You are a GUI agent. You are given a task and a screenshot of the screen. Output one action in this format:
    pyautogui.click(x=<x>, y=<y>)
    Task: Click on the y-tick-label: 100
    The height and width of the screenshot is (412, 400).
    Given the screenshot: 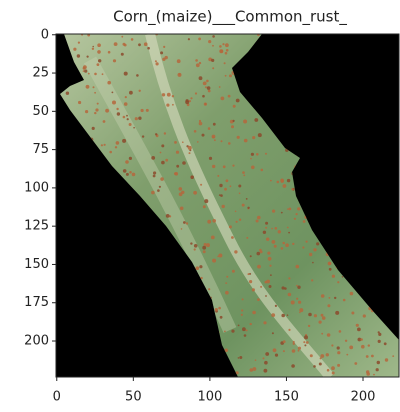 What is the action you would take?
    pyautogui.click(x=36, y=187)
    